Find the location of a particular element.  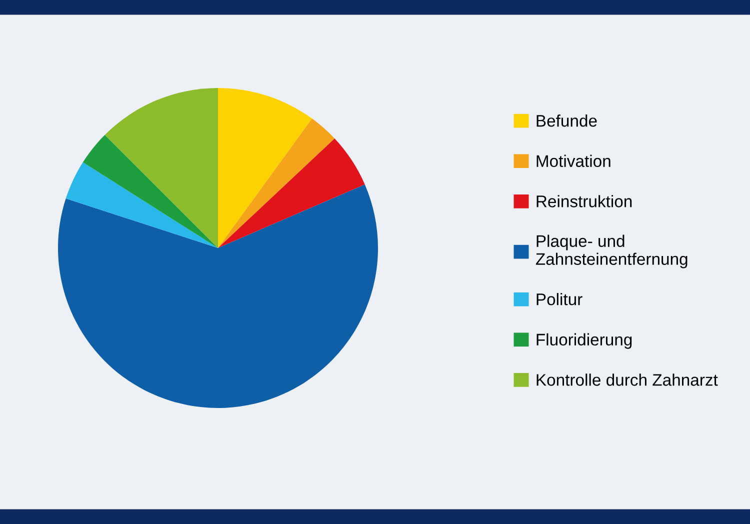

legend-label: Reinstruktion is located at coordinates (584, 201).